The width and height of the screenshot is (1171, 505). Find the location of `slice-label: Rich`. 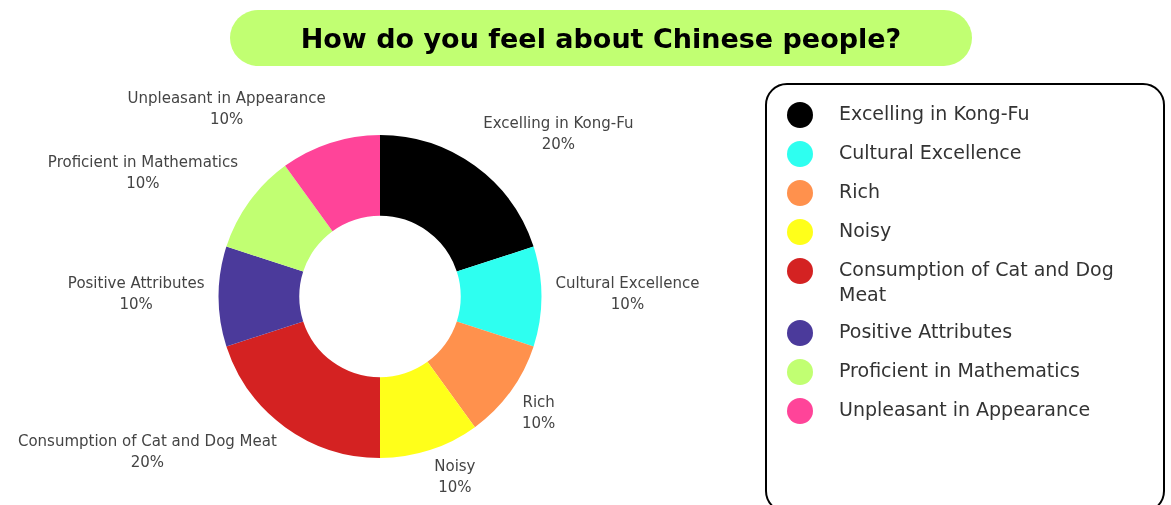

slice-label: Rich is located at coordinates (538, 402).